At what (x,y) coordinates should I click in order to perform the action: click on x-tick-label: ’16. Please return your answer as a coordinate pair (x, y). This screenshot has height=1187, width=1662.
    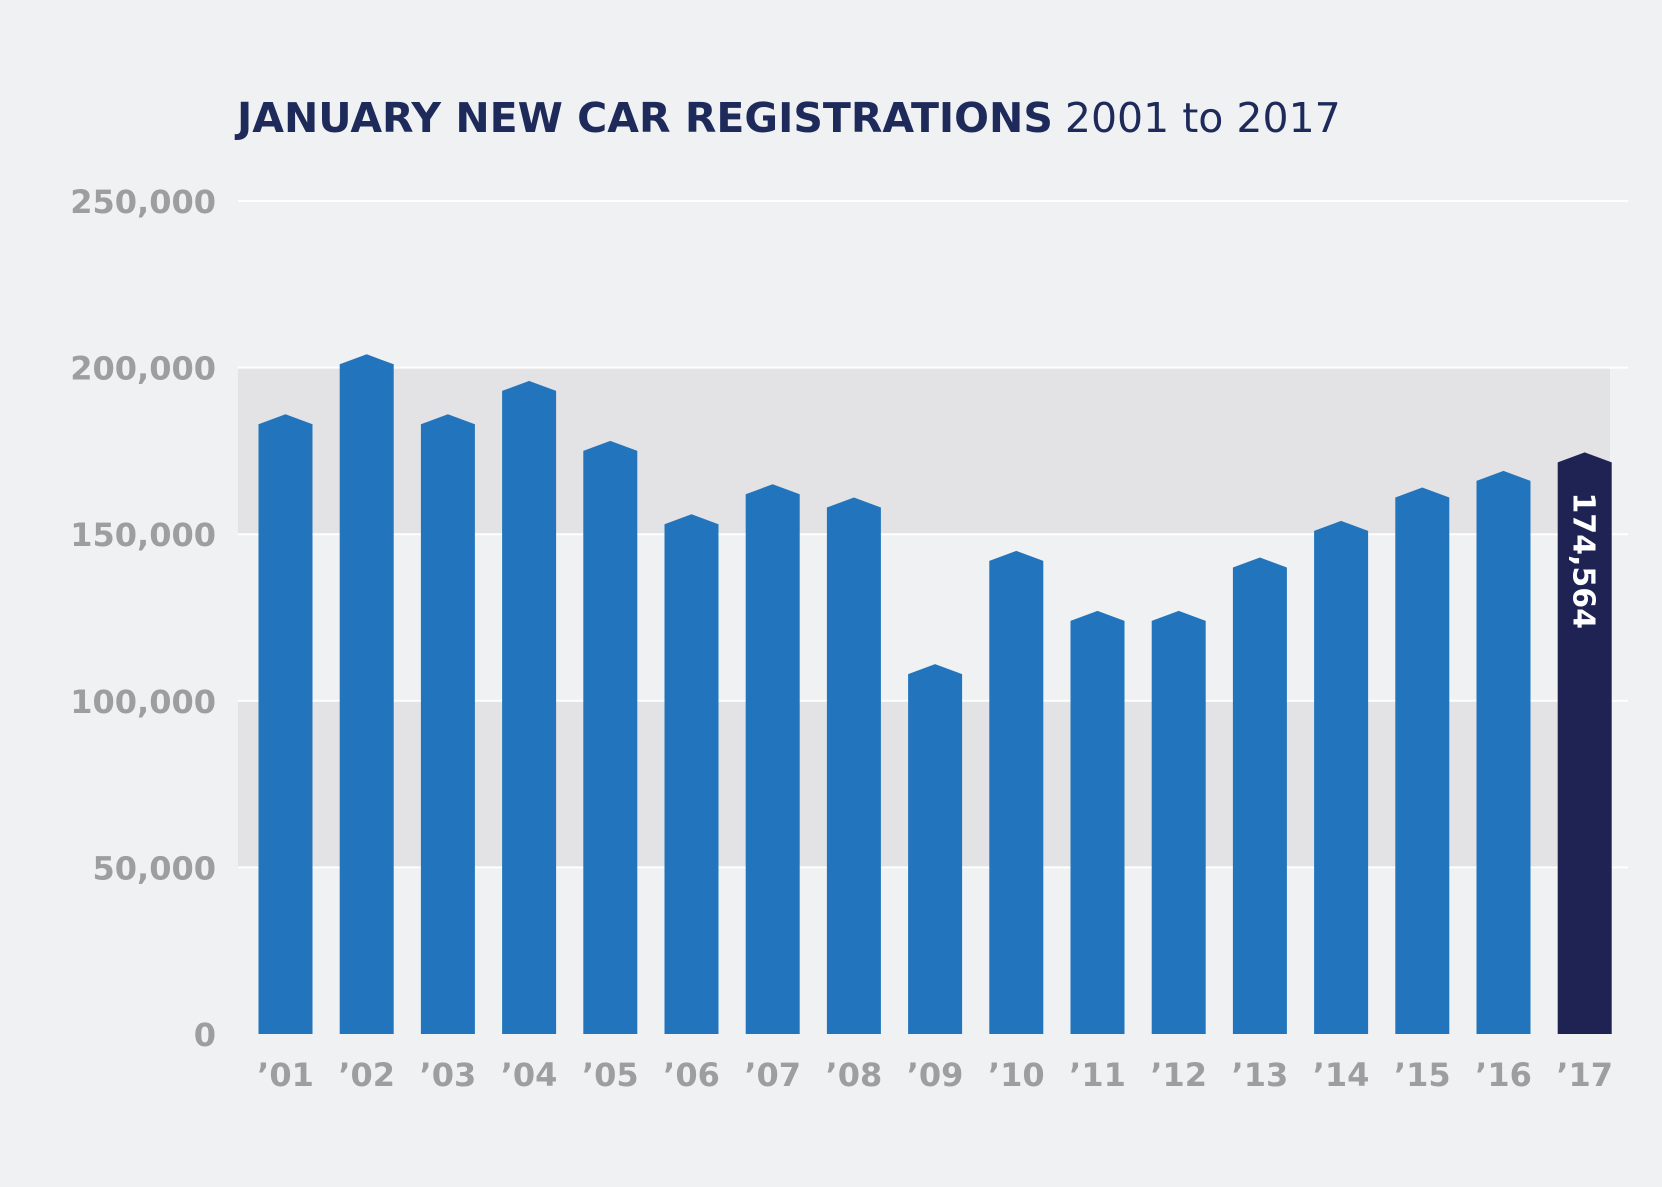
    Looking at the image, I should click on (1503, 1075).